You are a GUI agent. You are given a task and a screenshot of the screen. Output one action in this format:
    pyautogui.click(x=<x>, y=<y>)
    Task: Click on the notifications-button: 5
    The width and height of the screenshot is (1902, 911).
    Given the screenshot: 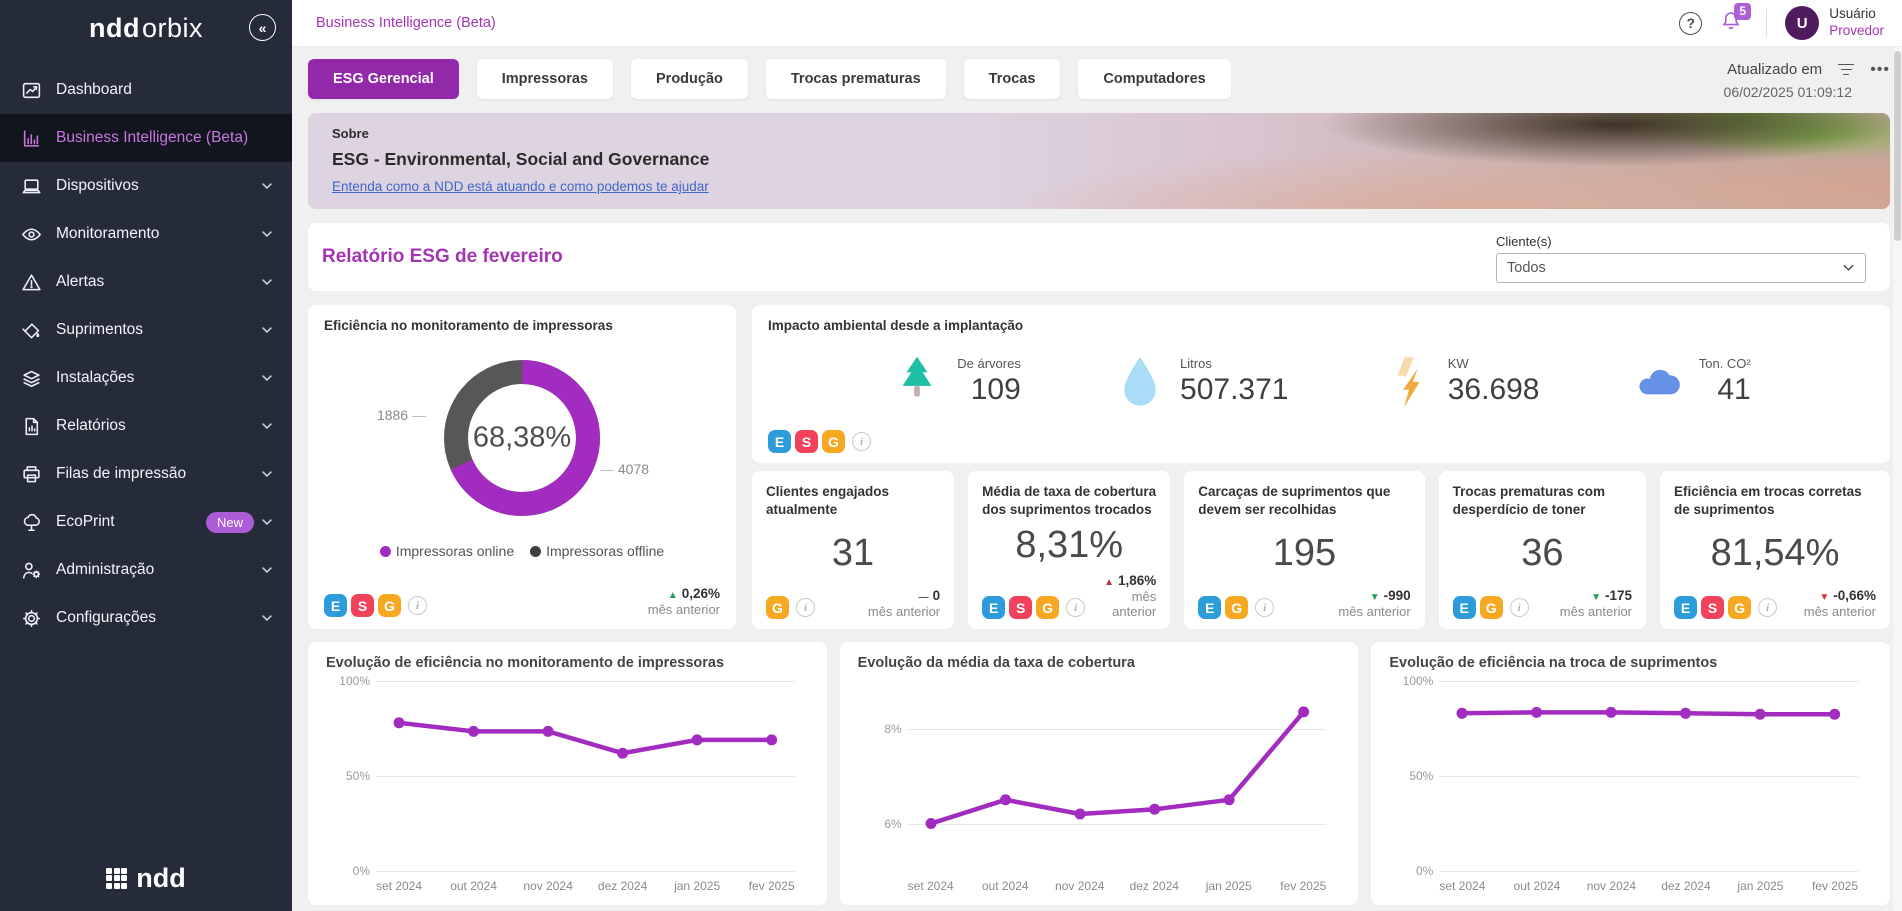 What is the action you would take?
    pyautogui.click(x=1736, y=19)
    